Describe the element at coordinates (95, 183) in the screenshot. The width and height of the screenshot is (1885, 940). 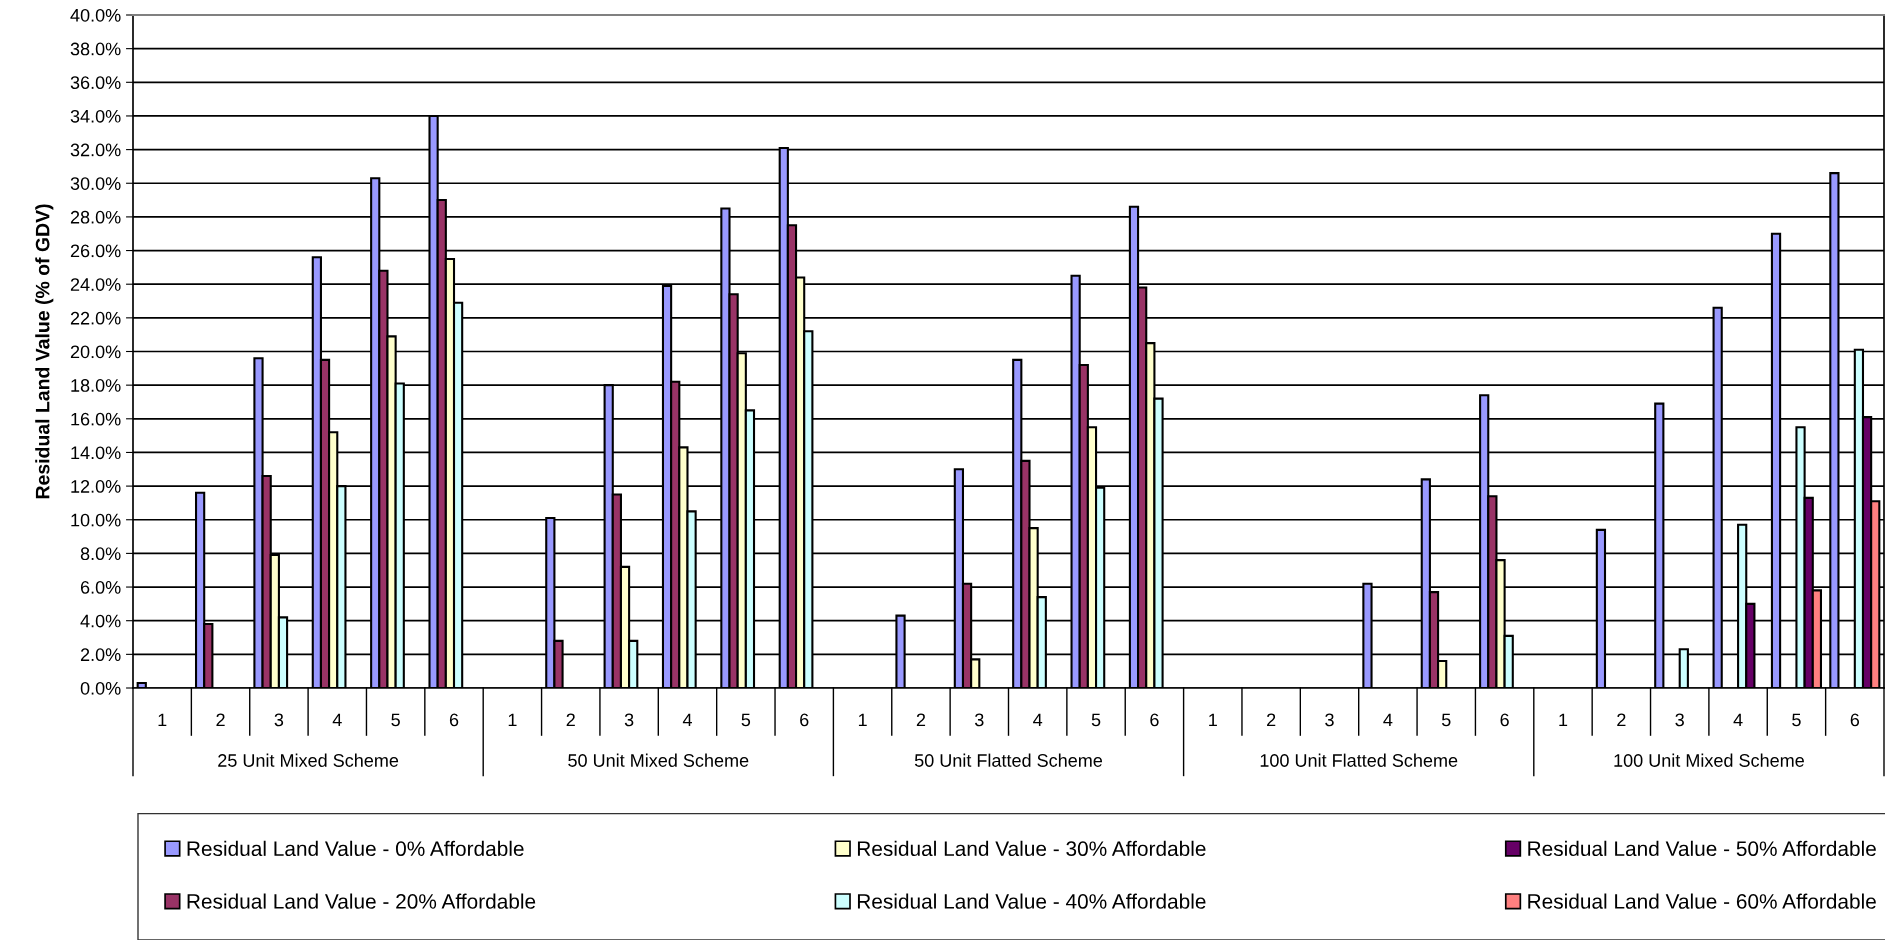
I see `y-tick-label: 30.0%` at that location.